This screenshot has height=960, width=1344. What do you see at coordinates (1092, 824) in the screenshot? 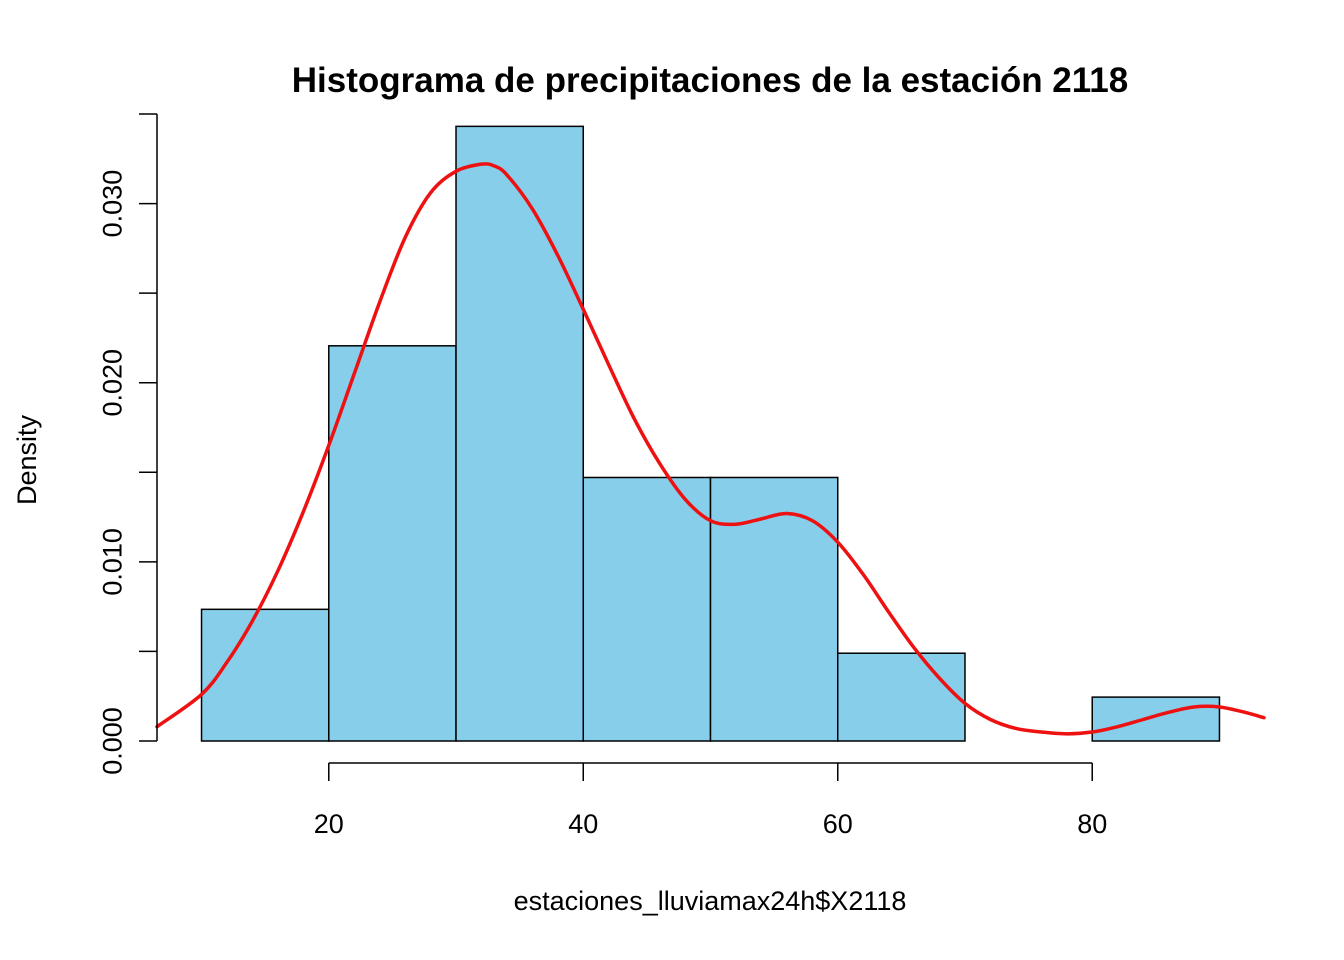
I see `x-tick-label: 80` at bounding box center [1092, 824].